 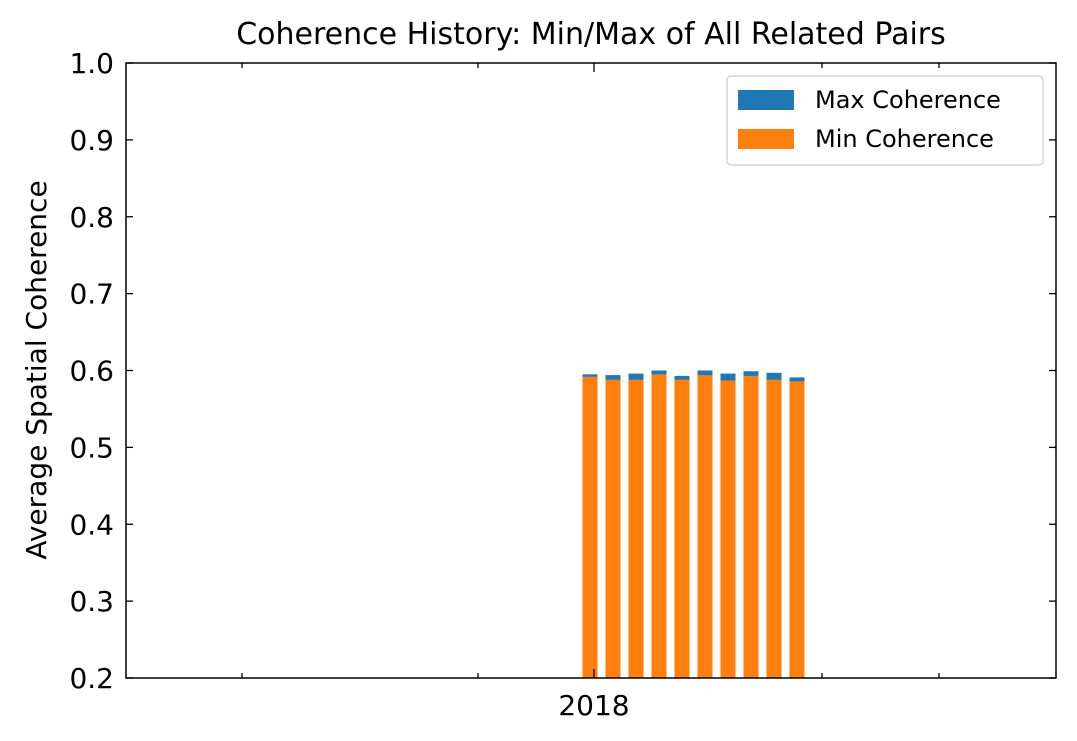 What do you see at coordinates (91, 524) in the screenshot?
I see `y-tick-label: 0.4` at bounding box center [91, 524].